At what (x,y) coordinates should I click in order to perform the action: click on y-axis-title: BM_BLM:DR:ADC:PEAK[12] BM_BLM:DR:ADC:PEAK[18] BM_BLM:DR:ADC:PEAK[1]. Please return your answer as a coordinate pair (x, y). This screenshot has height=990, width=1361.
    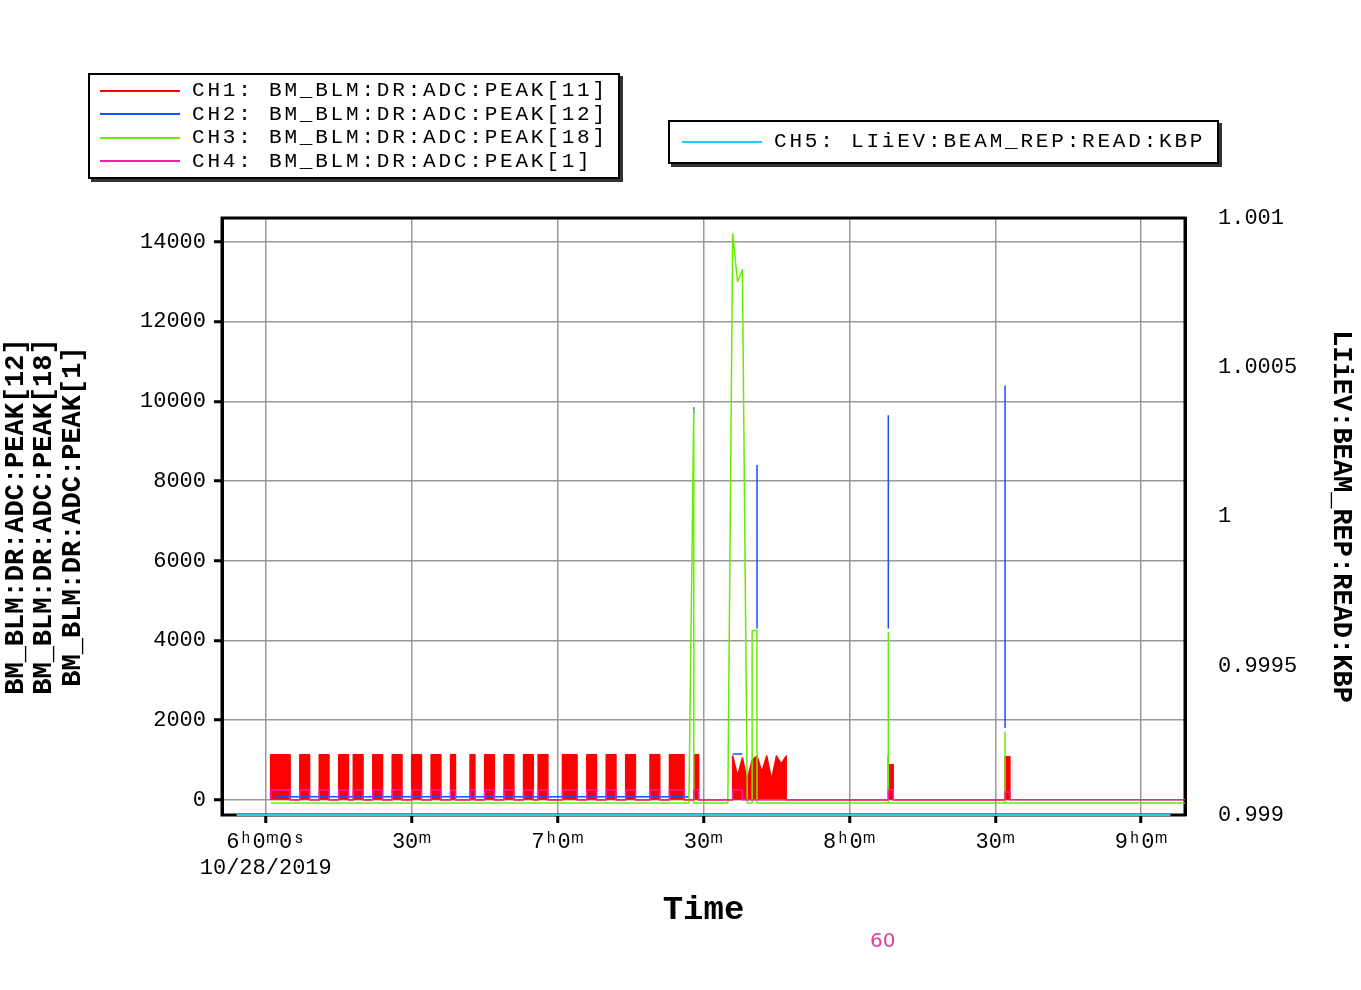
    Looking at the image, I should click on (44, 516).